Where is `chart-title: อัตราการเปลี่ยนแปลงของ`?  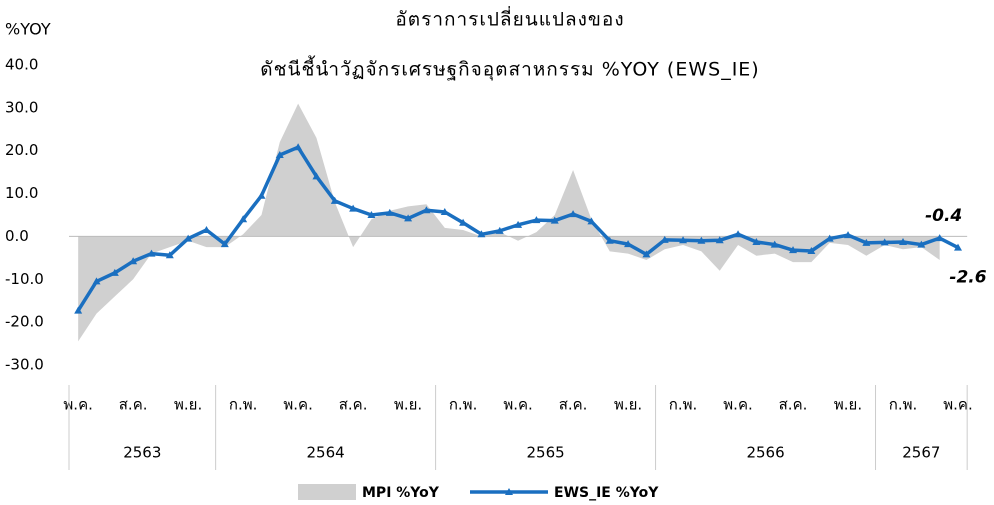 chart-title: อัตราการเปลี่ยนแปลงของ is located at coordinates (509, 18).